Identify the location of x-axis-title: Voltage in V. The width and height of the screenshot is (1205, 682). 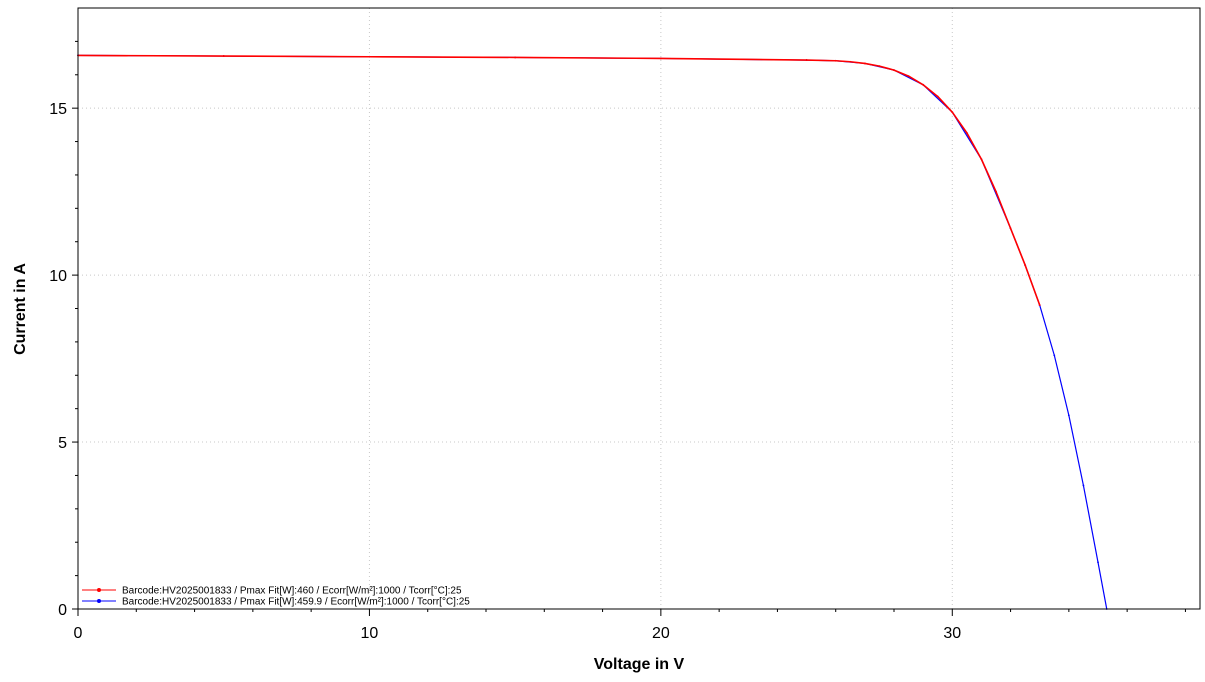
(639, 664).